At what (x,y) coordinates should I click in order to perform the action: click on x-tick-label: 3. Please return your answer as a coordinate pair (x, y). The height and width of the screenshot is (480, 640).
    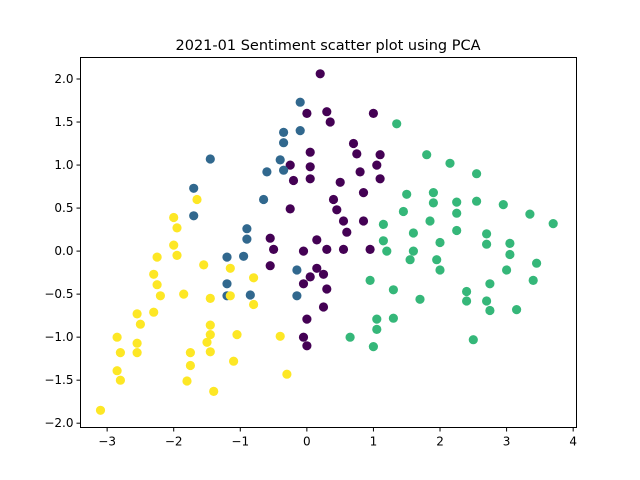
    Looking at the image, I should click on (507, 442).